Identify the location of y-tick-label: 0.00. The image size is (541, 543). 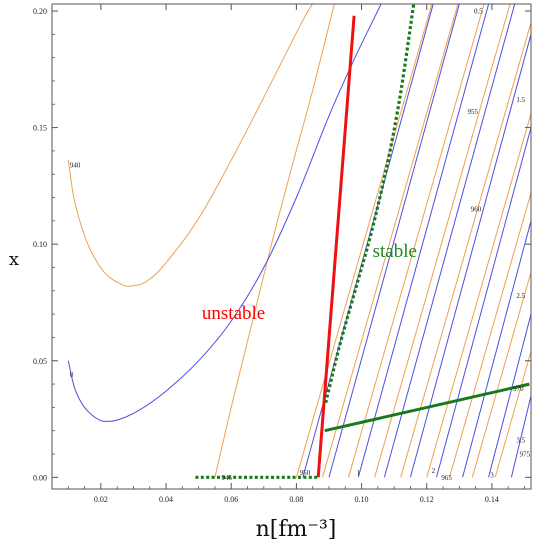
(40, 477).